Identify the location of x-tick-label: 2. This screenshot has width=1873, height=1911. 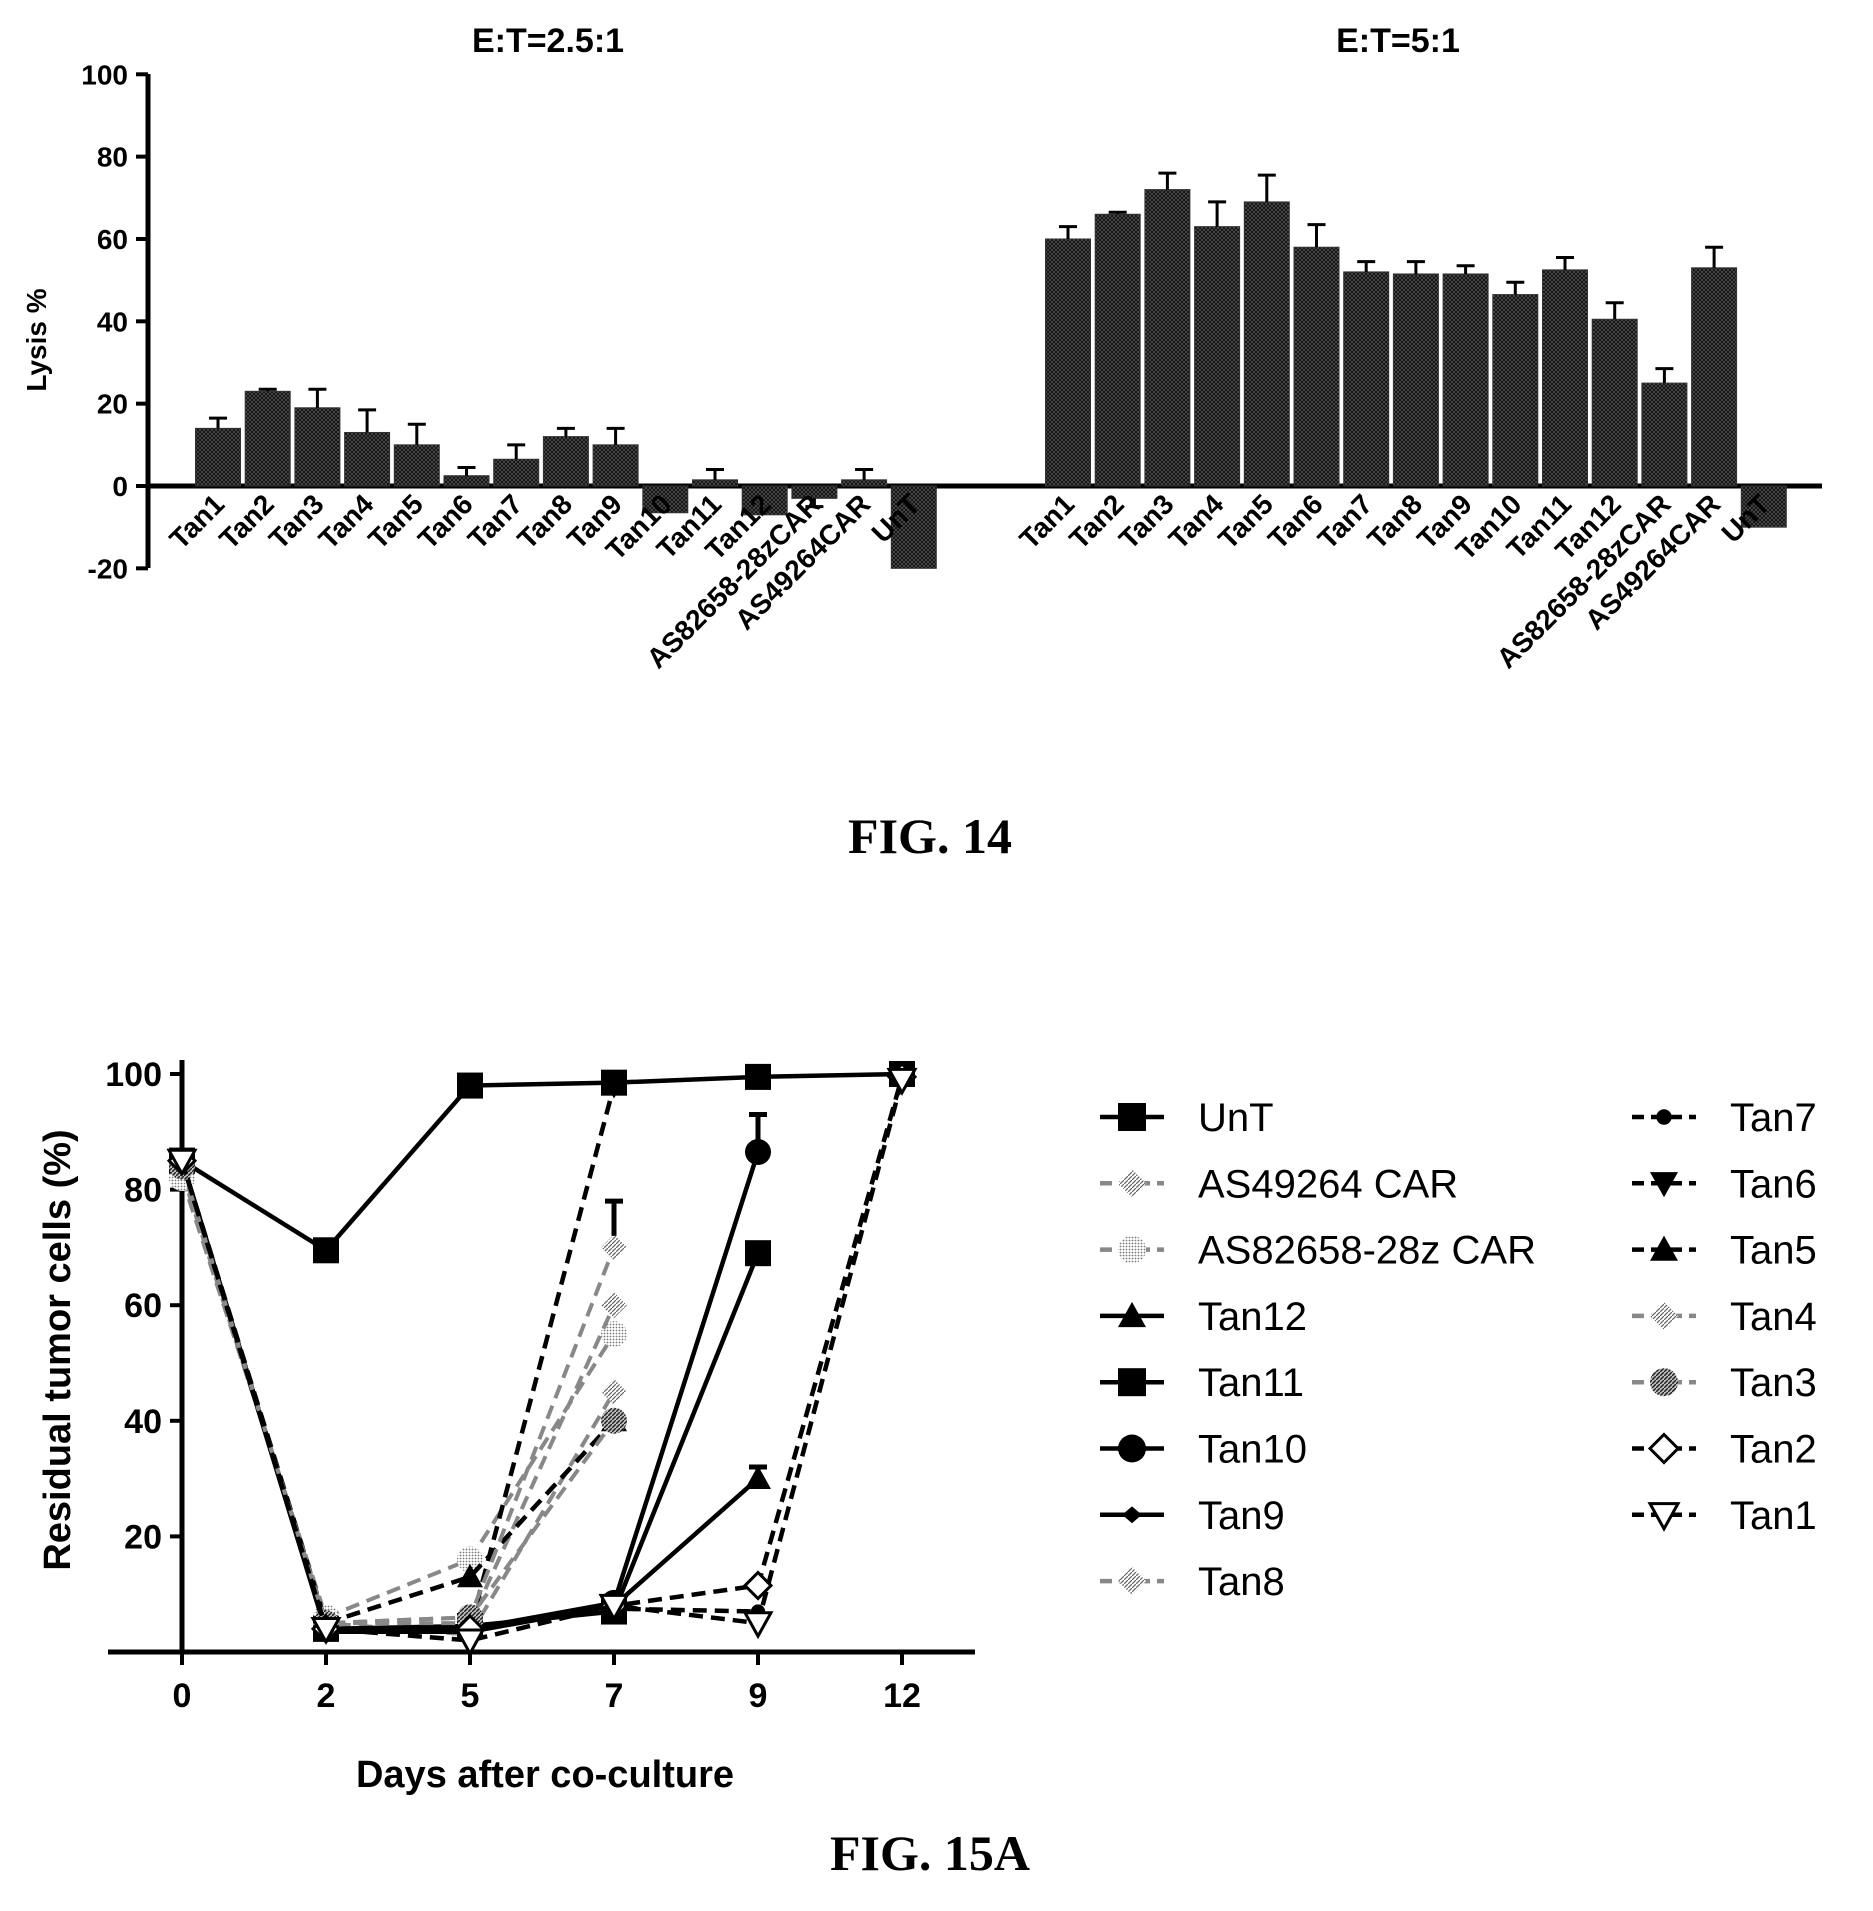
(326, 1696).